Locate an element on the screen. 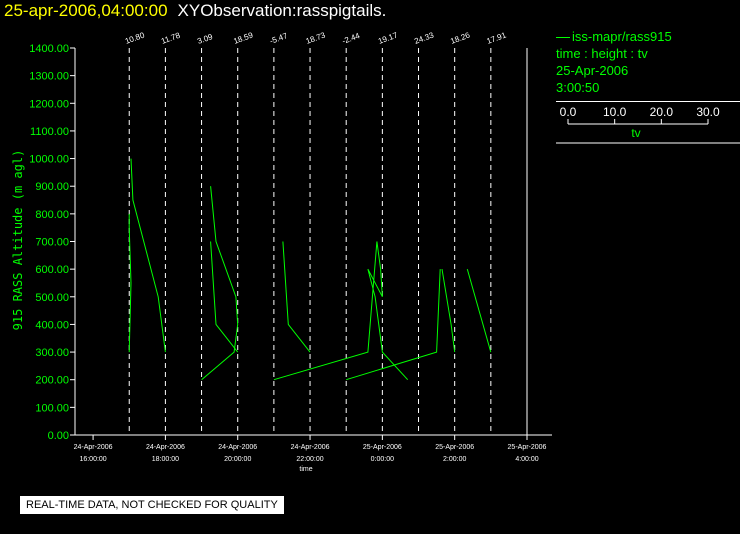 The width and height of the screenshot is (740, 534). scale-tick-label: 10.0 is located at coordinates (615, 112).